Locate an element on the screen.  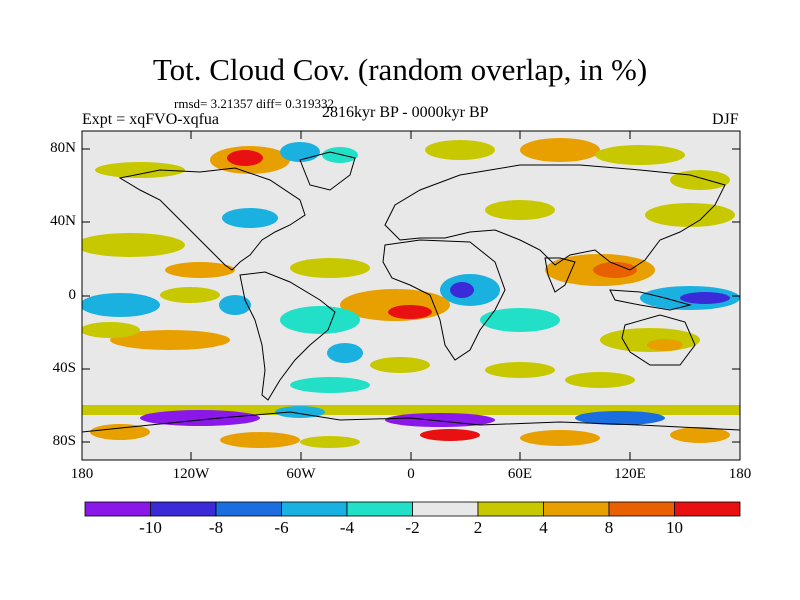
colorbar-label: 10 is located at coordinates (674, 527).